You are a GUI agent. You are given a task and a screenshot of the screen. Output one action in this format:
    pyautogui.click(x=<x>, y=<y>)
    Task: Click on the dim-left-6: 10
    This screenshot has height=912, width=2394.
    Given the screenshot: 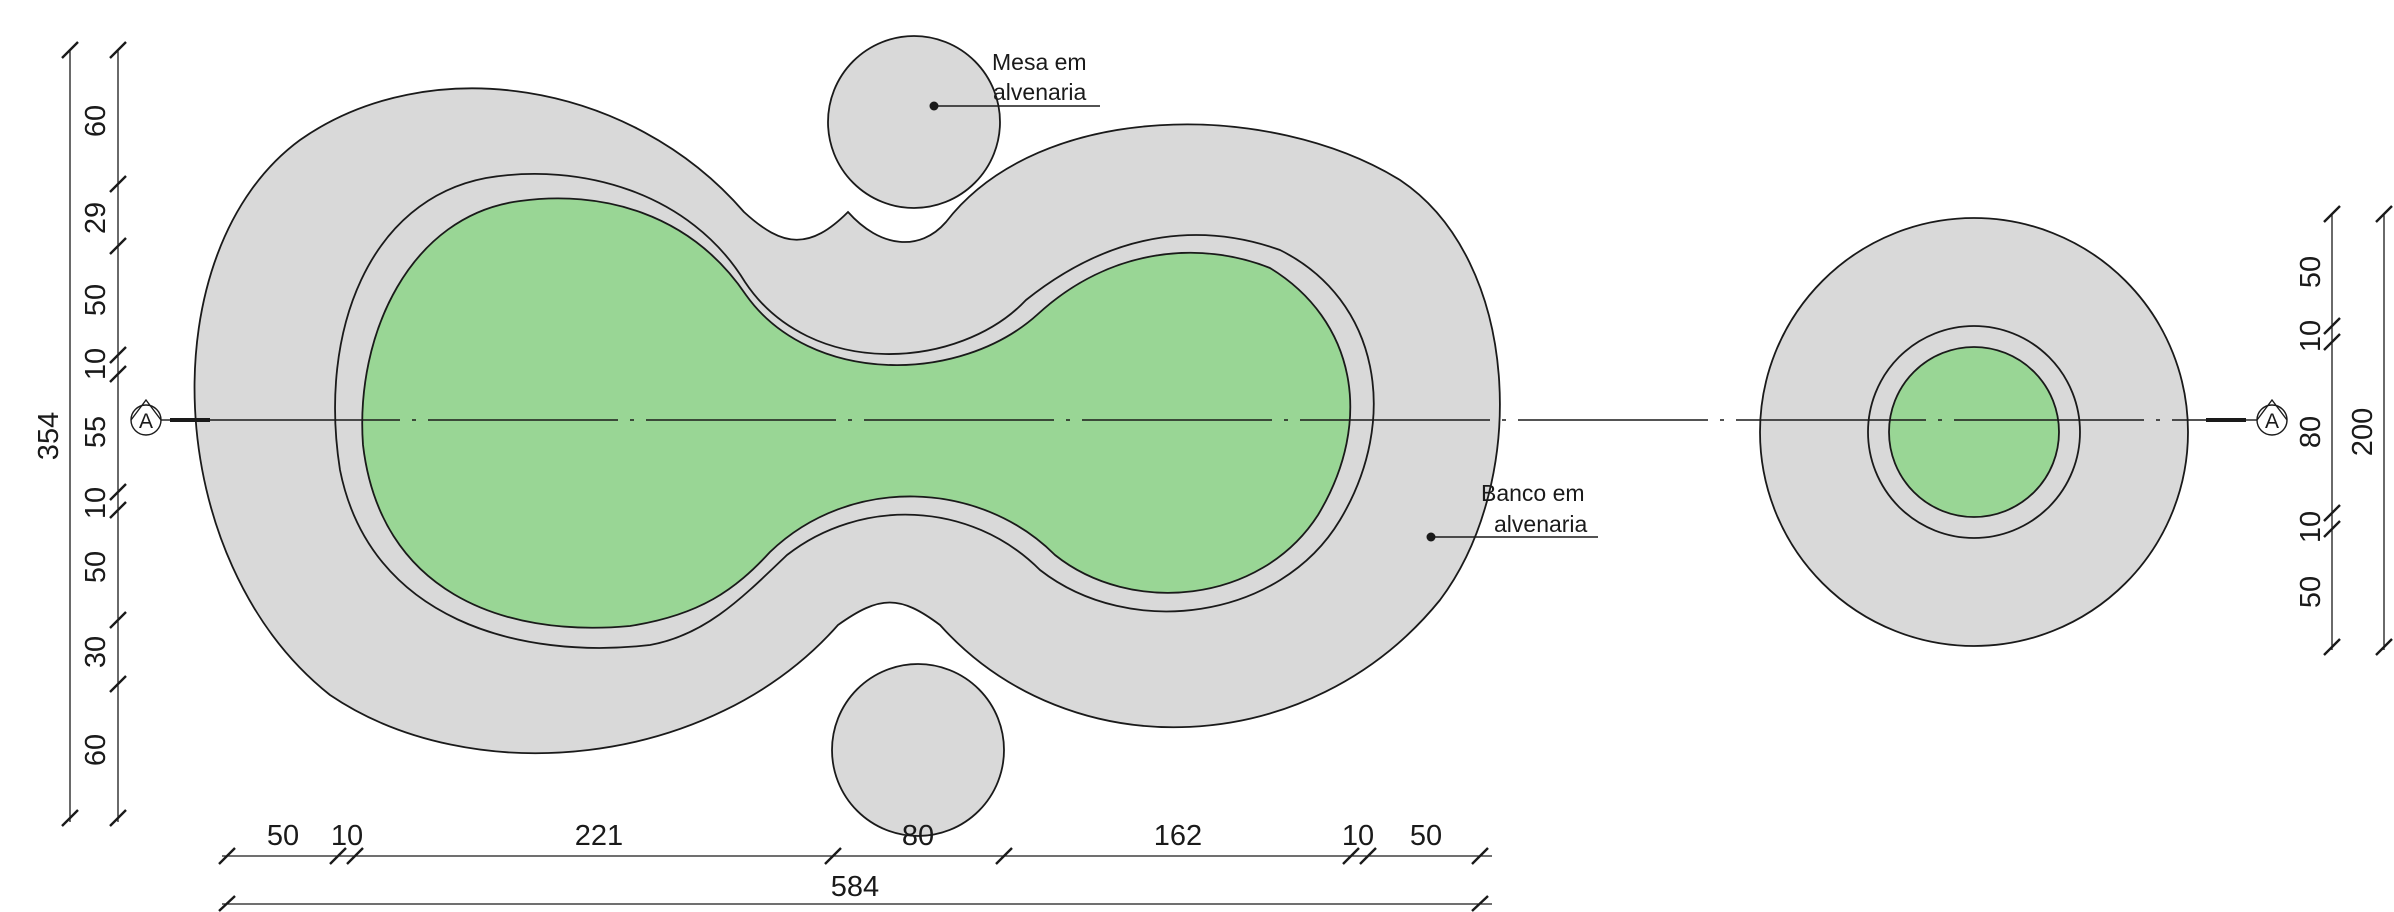 What is the action you would take?
    pyautogui.click(x=96, y=503)
    